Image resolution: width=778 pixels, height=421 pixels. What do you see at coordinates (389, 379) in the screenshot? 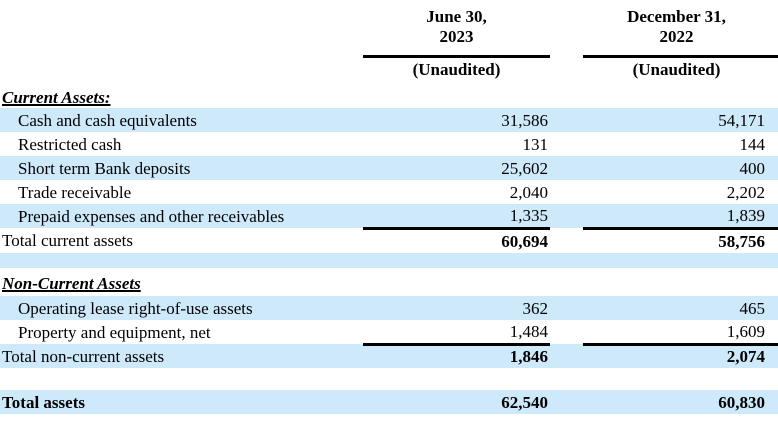
I see `spacer-row` at bounding box center [389, 379].